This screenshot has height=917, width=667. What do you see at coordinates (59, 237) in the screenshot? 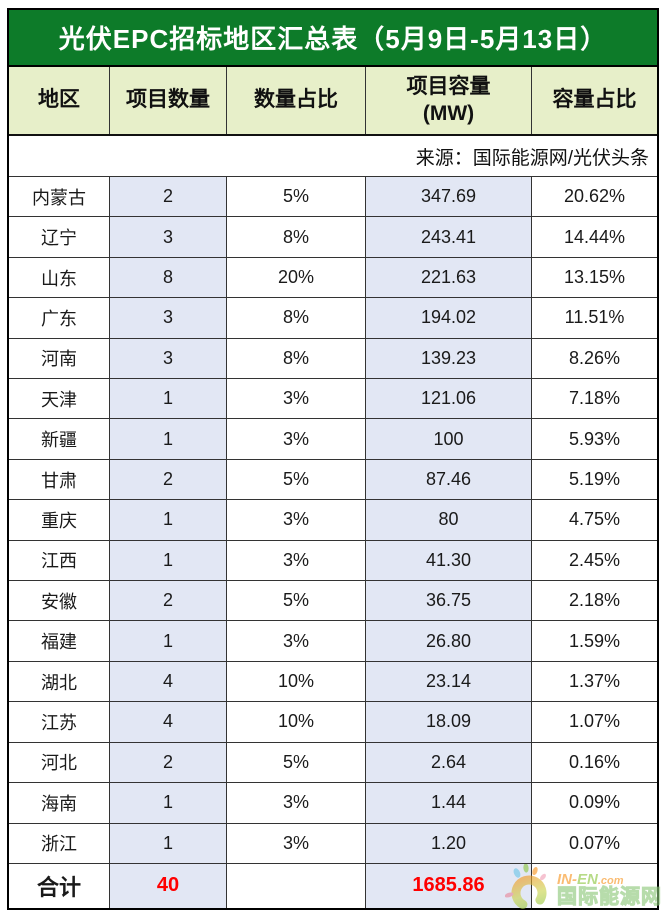
I see `region-cell: 辽宁` at bounding box center [59, 237].